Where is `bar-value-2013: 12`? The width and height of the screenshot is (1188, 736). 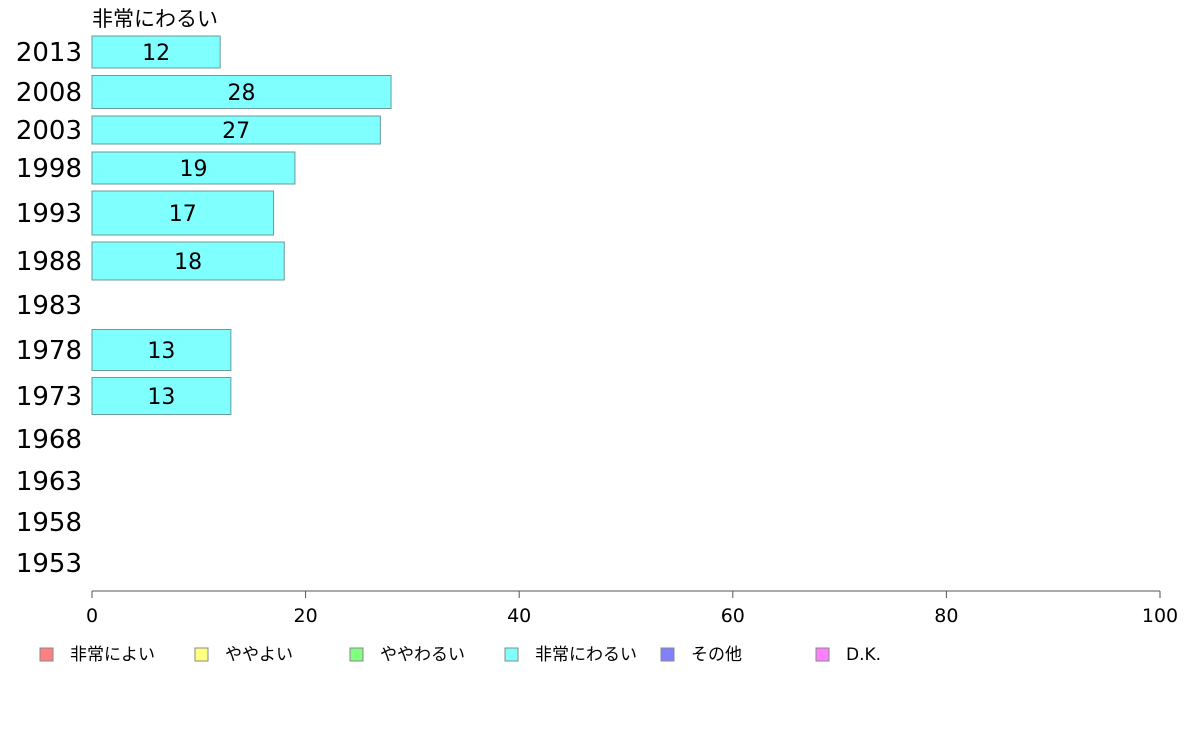 bar-value-2013: 12 is located at coordinates (156, 53).